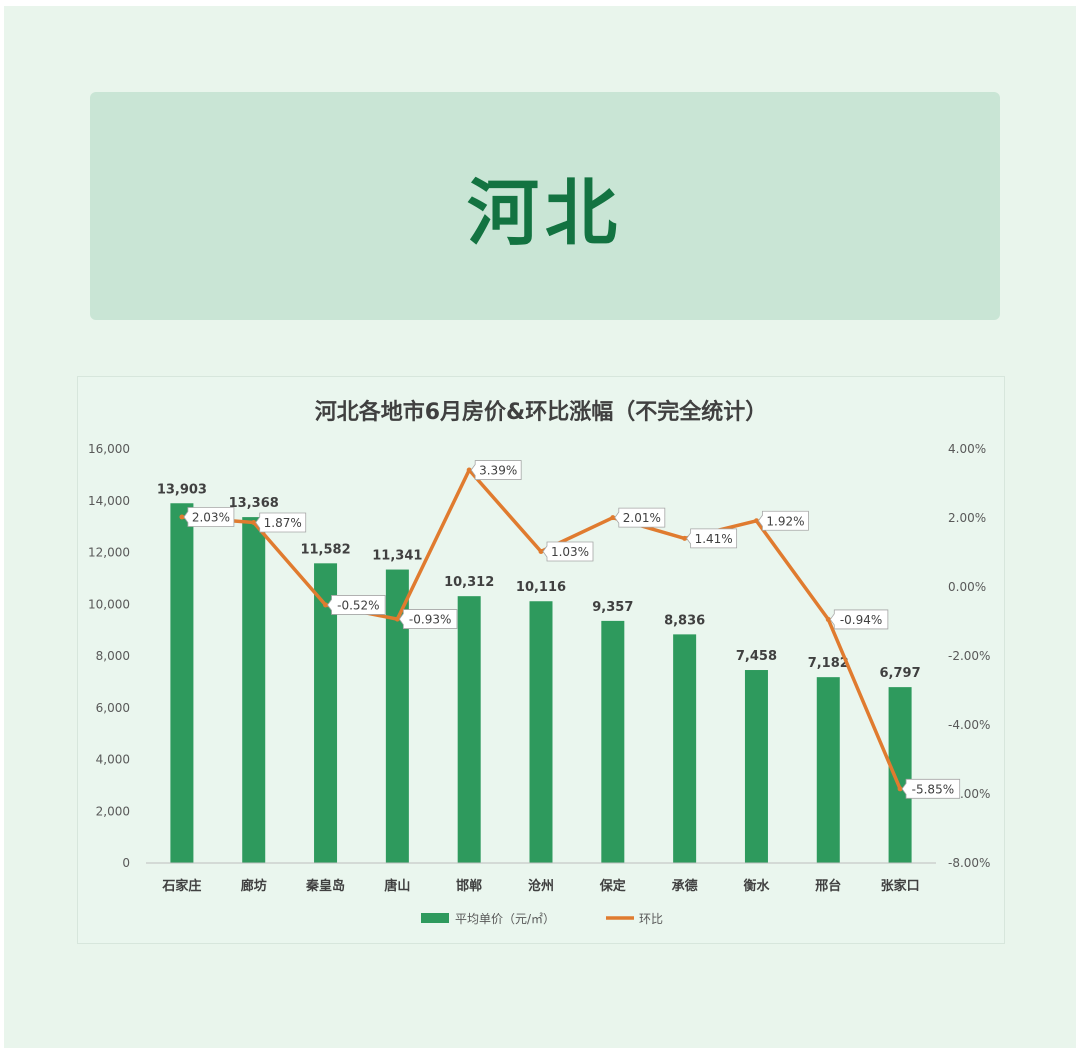  What do you see at coordinates (684, 620) in the screenshot?
I see `bar-value-label: 8,836` at bounding box center [684, 620].